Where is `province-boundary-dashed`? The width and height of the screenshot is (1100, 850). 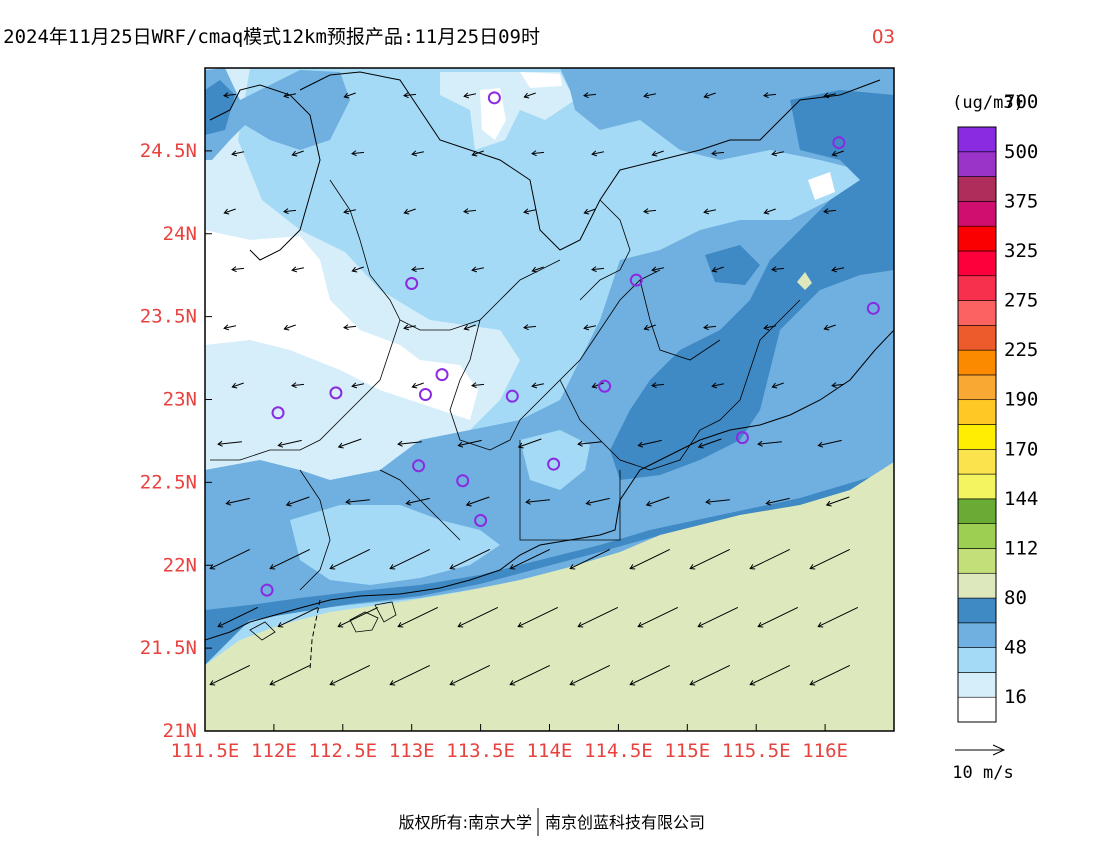
province-boundary-dashed is located at coordinates (315, 635).